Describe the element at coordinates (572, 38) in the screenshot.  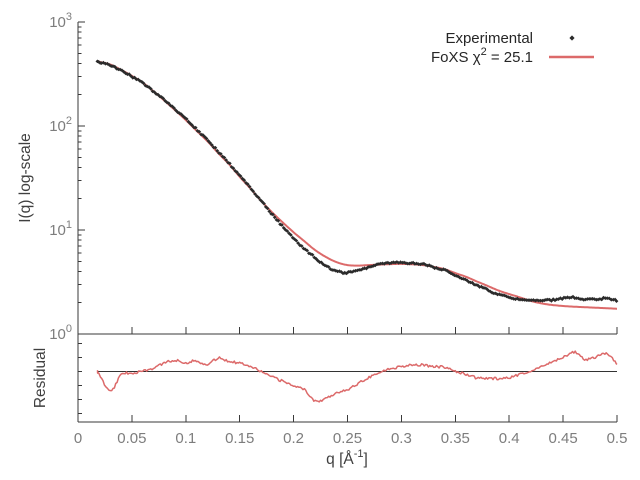
I see `legend-experimental-marker-icon` at that location.